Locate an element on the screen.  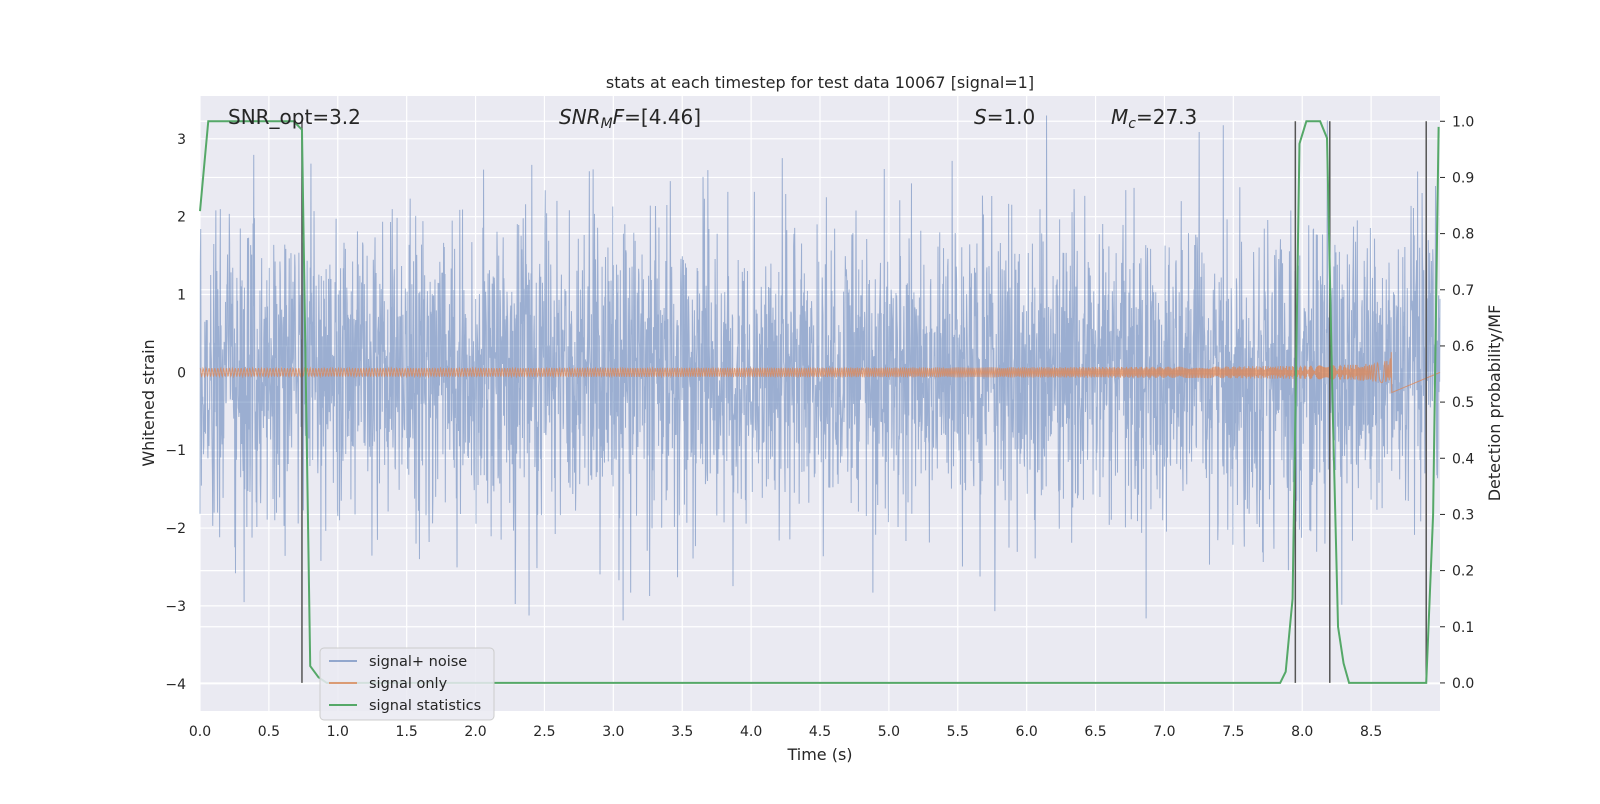
legend-label-signal-statistics: signal statistics is located at coordinates (425, 706).